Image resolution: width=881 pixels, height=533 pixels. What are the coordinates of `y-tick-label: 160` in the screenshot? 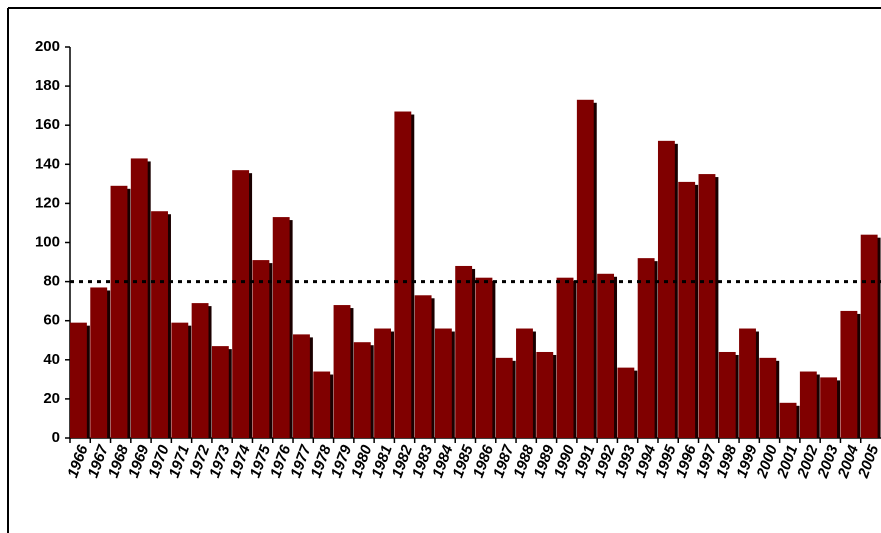 It's located at (47, 124).